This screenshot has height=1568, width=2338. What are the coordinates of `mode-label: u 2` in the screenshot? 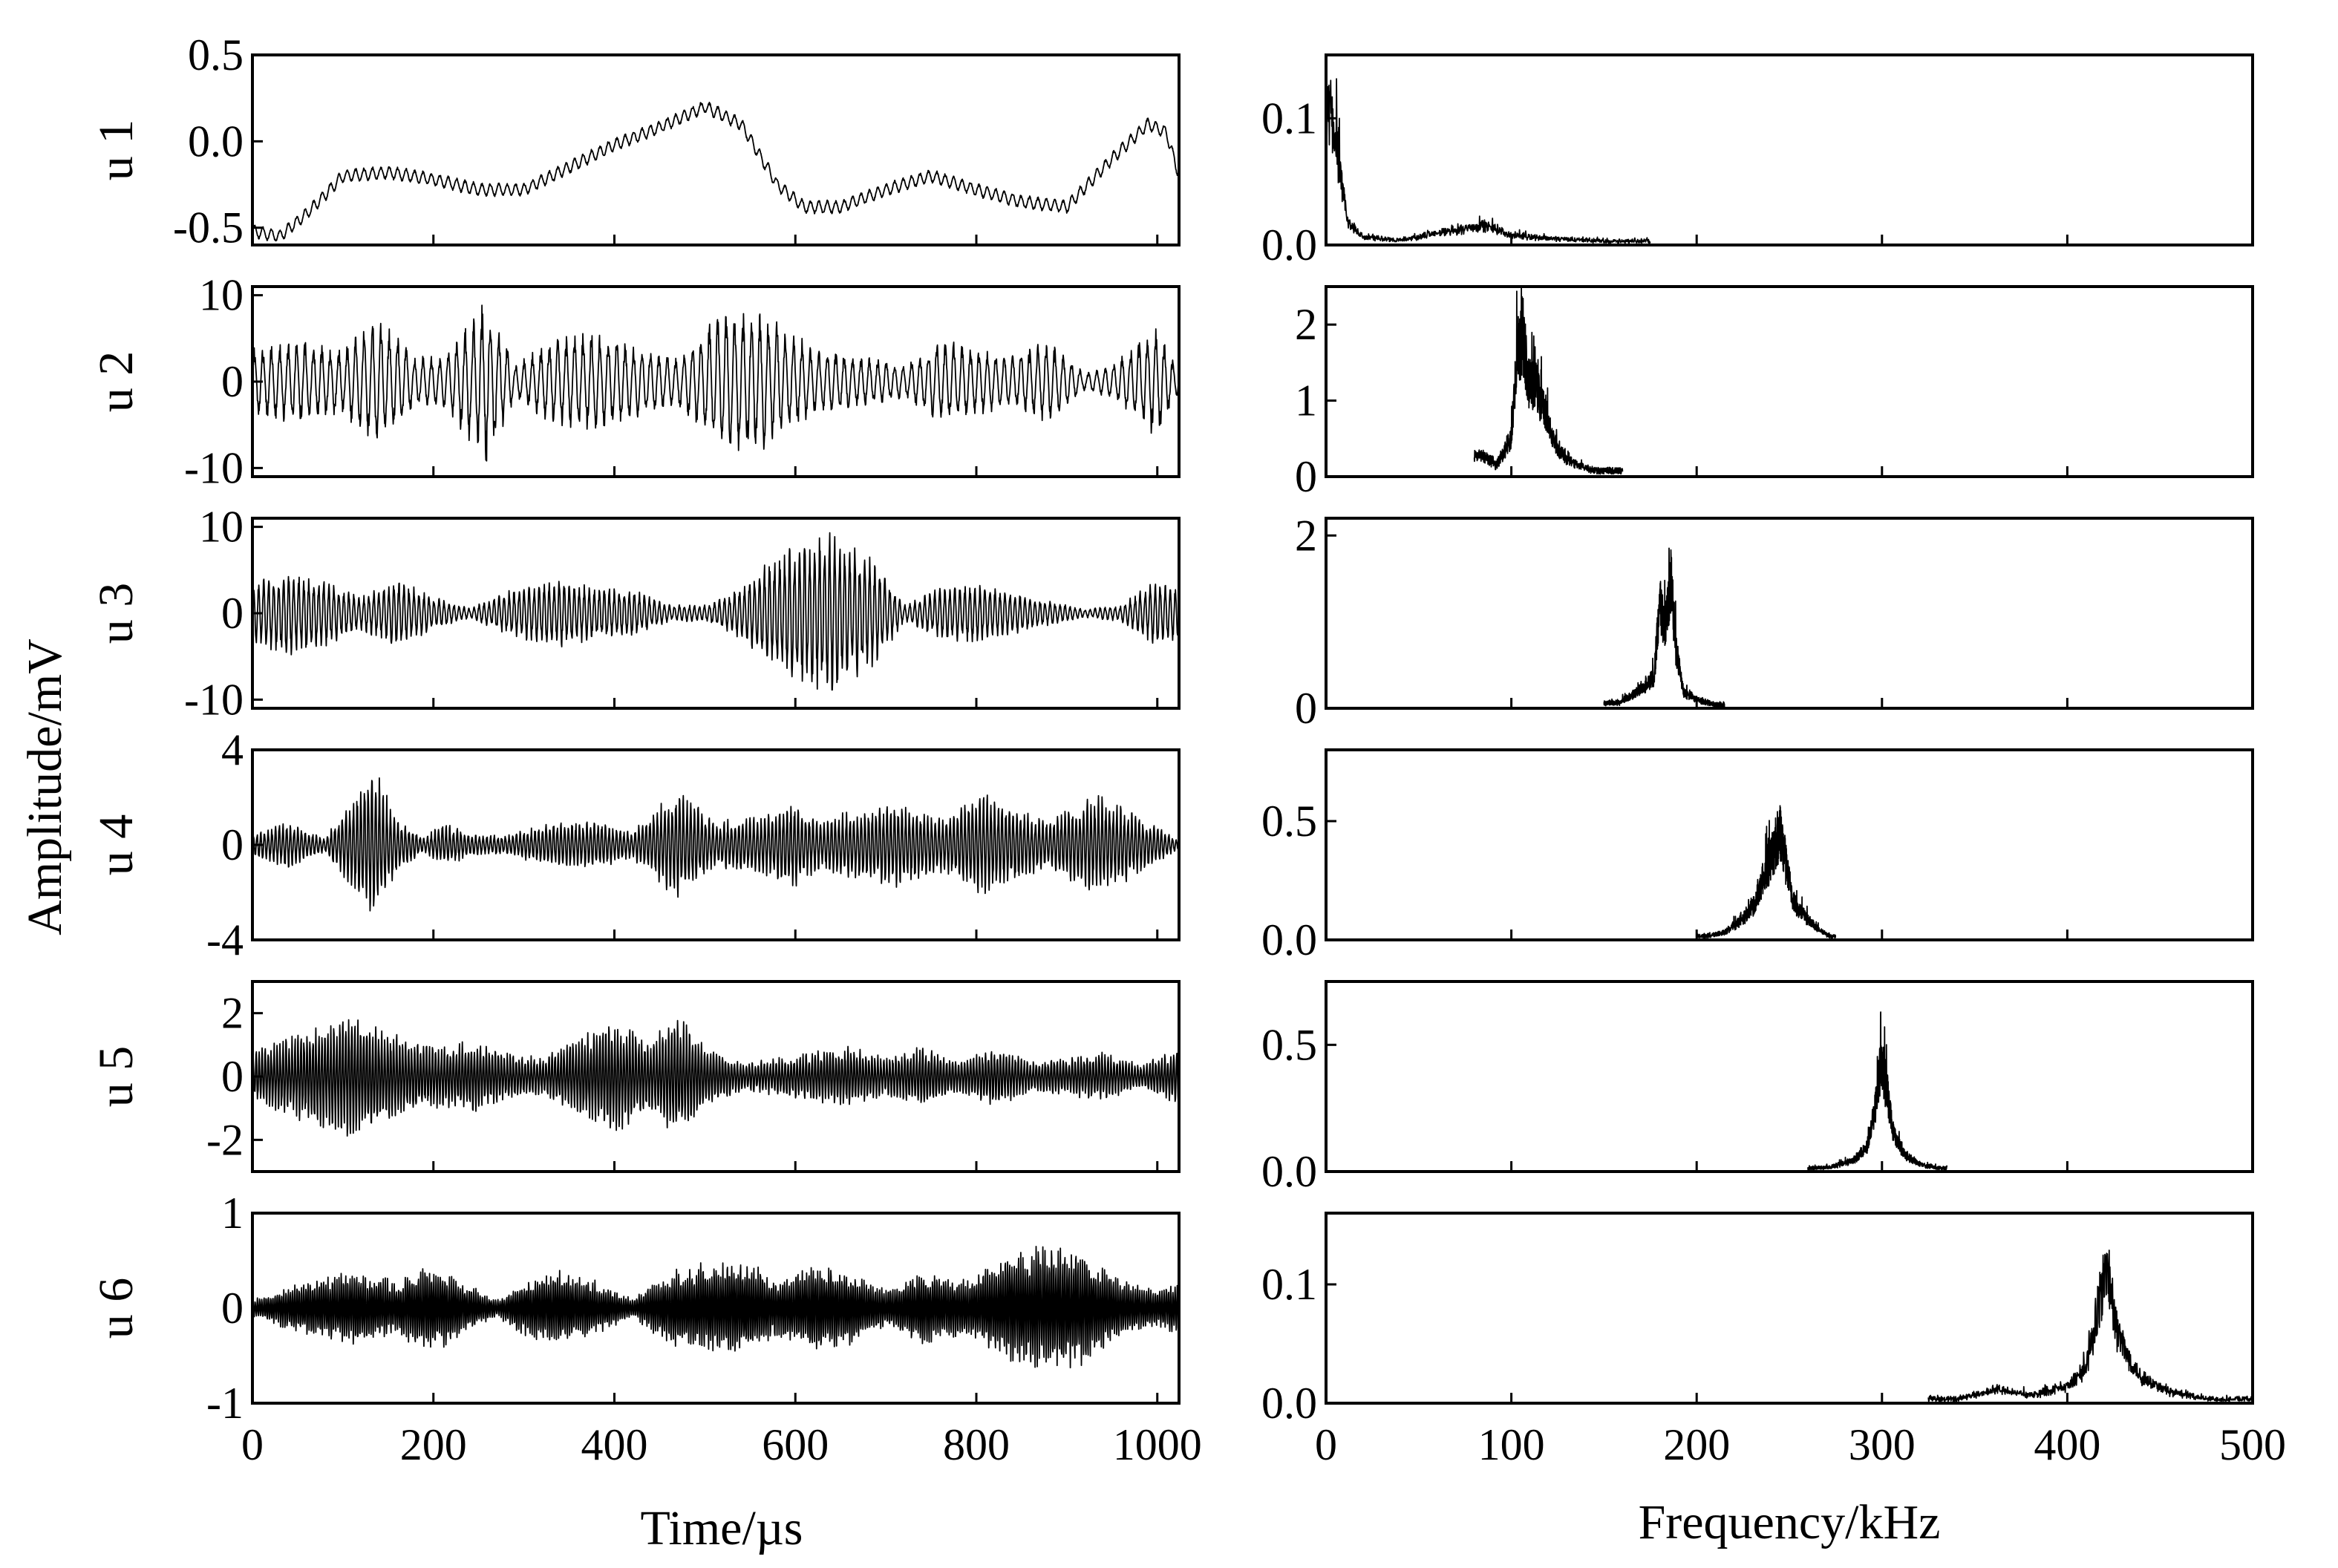 It's located at (116, 382).